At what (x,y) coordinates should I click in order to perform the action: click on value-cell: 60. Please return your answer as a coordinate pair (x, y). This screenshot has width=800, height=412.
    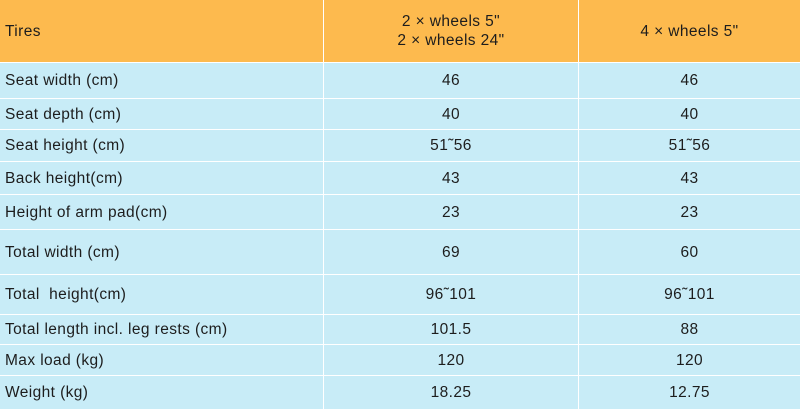
    Looking at the image, I should click on (689, 252).